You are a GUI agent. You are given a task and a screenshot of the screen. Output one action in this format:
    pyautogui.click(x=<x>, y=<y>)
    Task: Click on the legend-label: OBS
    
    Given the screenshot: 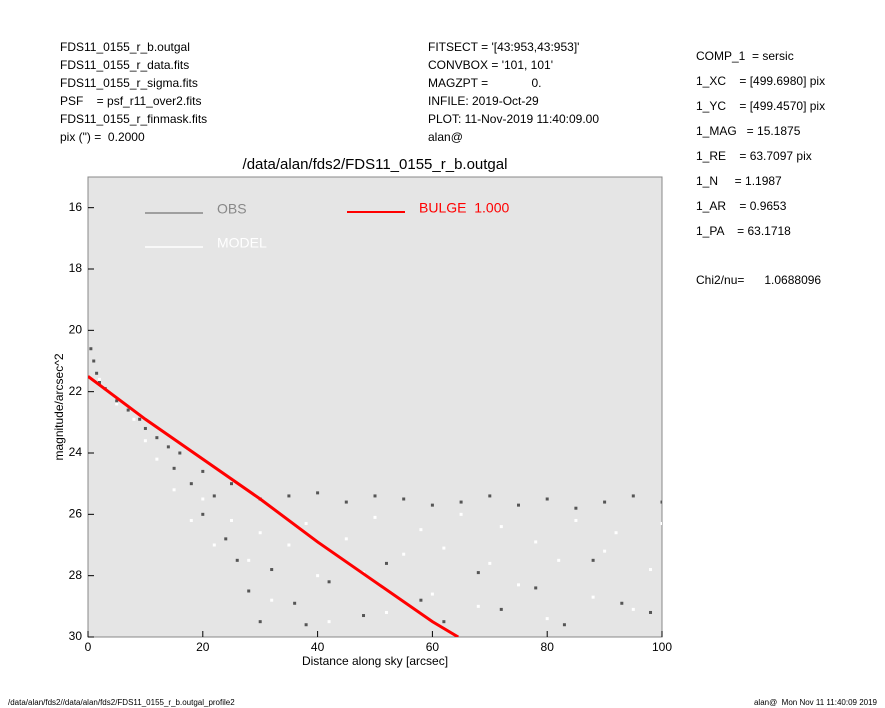 What is the action you would take?
    pyautogui.click(x=232, y=209)
    